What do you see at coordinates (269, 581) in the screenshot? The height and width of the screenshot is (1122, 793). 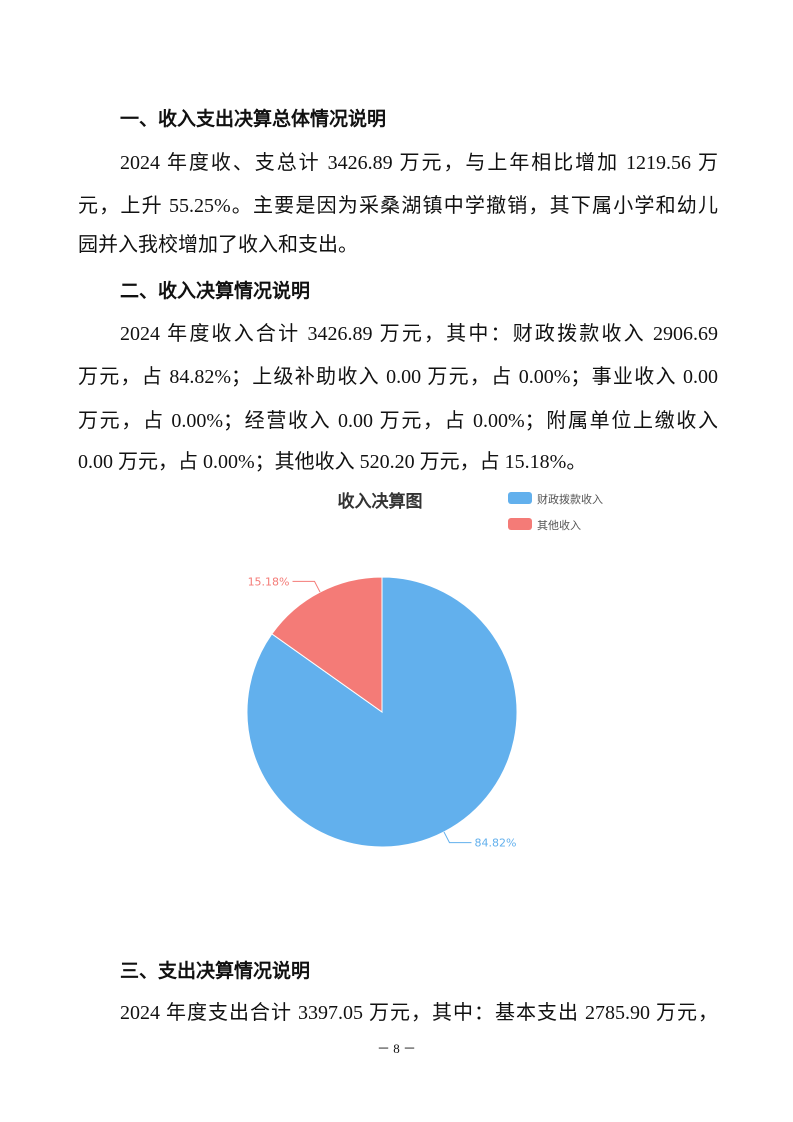 I see `slice-data-label: 15.18%` at bounding box center [269, 581].